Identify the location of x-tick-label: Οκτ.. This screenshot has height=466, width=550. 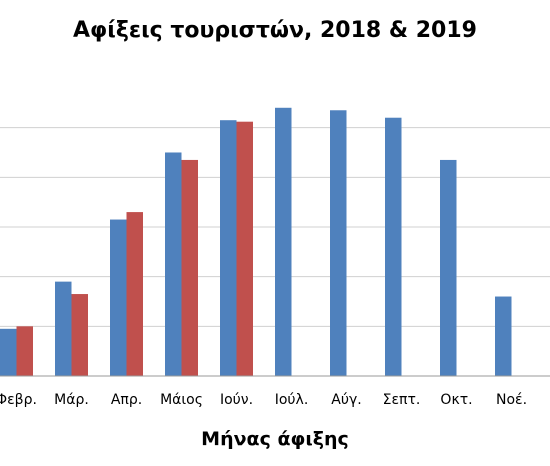
(456, 400).